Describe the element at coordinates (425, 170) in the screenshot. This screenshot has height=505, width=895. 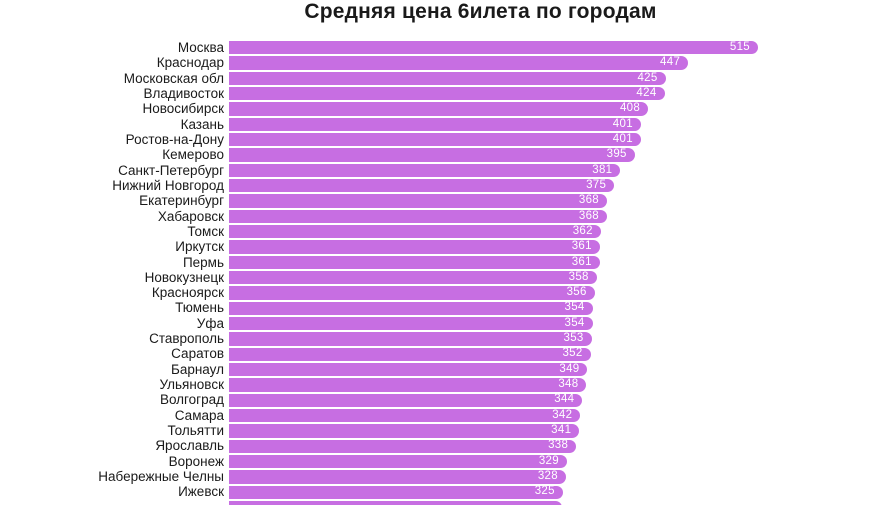
I see `price-bar: 381` at that location.